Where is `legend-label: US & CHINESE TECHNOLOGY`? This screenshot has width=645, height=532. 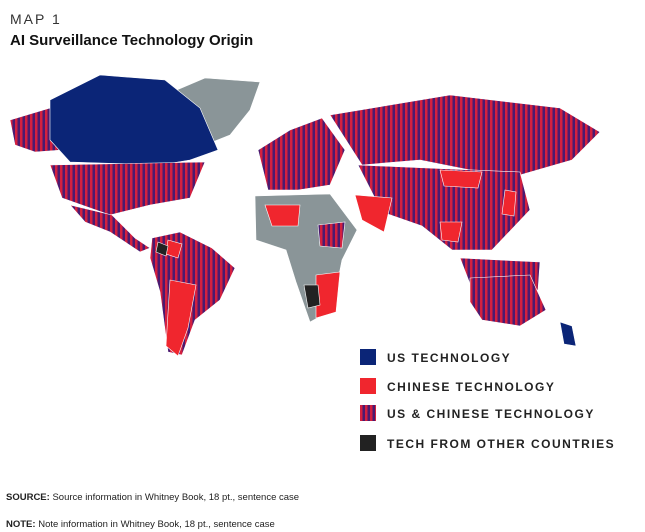 legend-label: US & CHINESE TECHNOLOGY is located at coordinates (491, 414).